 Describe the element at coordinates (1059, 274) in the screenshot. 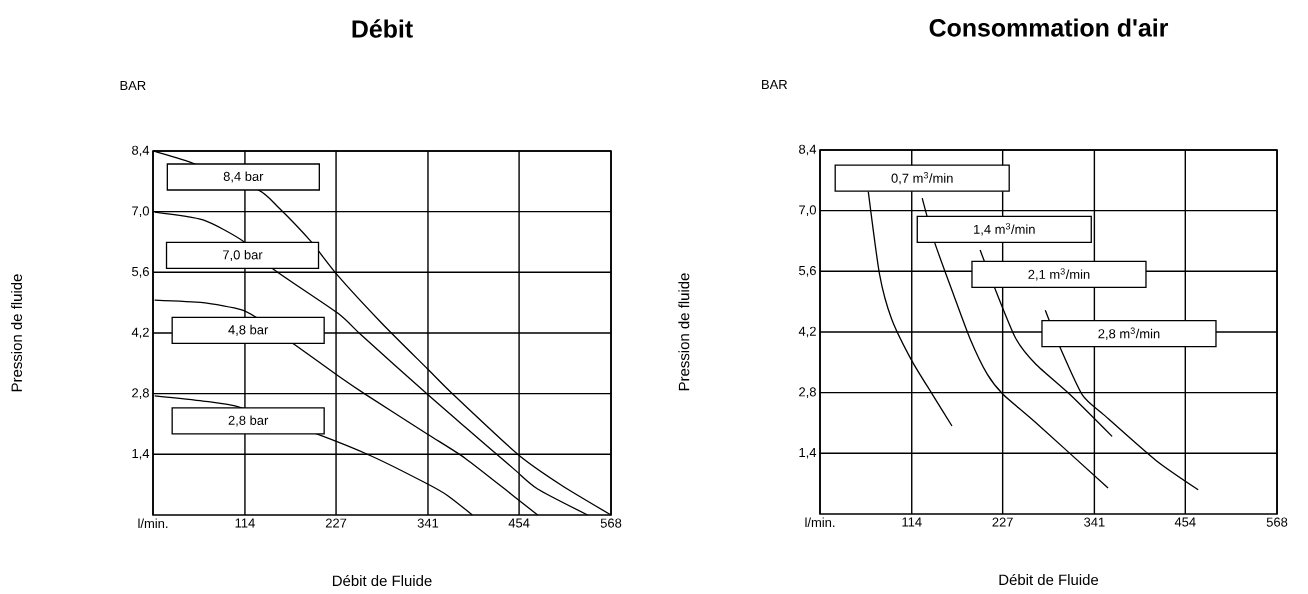

I see `text: 2,1 m$^{3}$/min` at that location.